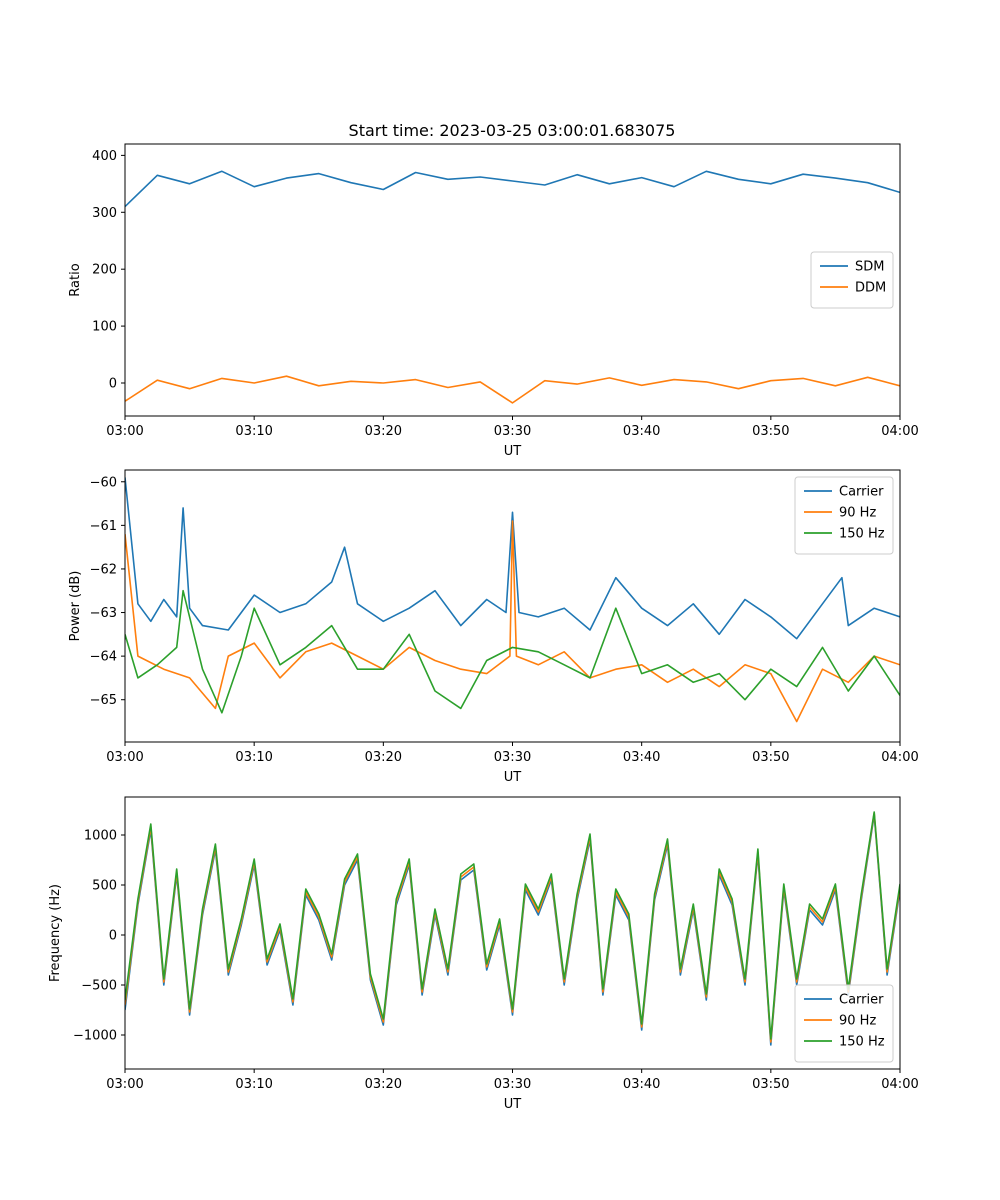 The image size is (1000, 1200). Describe the element at coordinates (75, 279) in the screenshot. I see `y-axis-label: Ratio` at that location.